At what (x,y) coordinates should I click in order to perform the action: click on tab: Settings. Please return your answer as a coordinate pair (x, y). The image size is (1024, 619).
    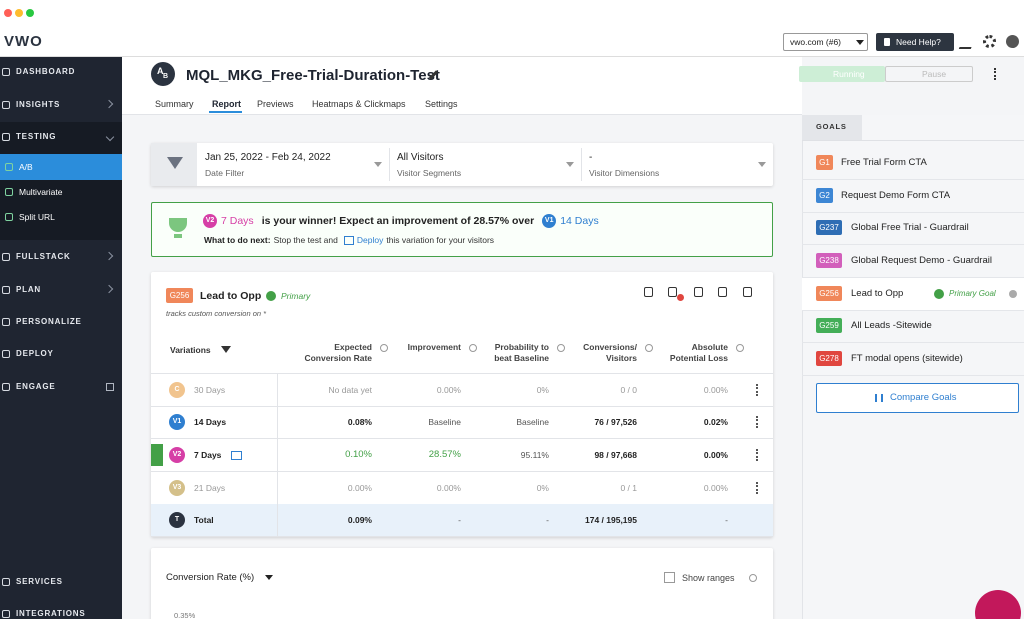
    Looking at the image, I should click on (441, 104).